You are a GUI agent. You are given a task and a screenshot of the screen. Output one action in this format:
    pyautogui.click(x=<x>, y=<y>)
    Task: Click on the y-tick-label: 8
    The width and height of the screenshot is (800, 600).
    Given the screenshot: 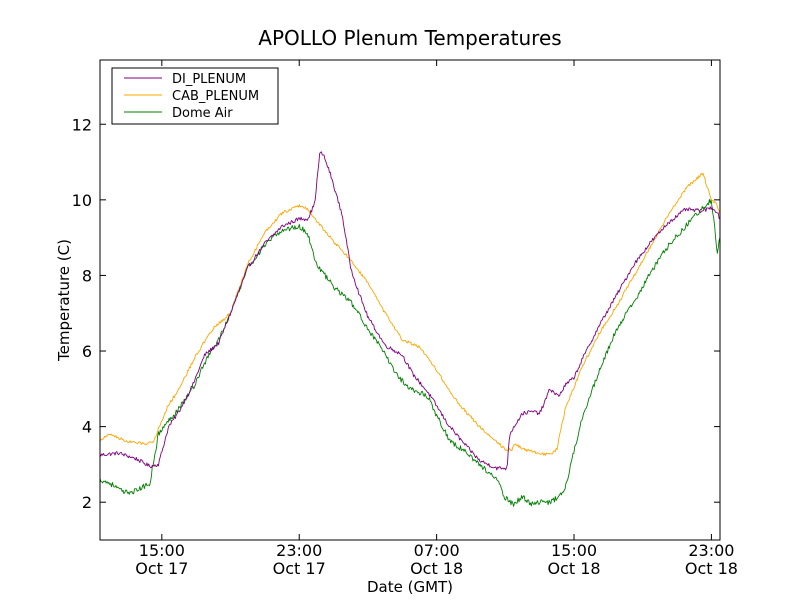 What is the action you would take?
    pyautogui.click(x=87, y=275)
    